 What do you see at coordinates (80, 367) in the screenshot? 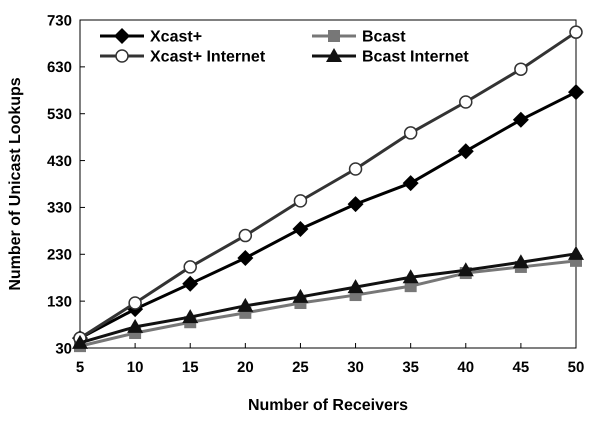
I see `x-tick-label: 5` at bounding box center [80, 367].